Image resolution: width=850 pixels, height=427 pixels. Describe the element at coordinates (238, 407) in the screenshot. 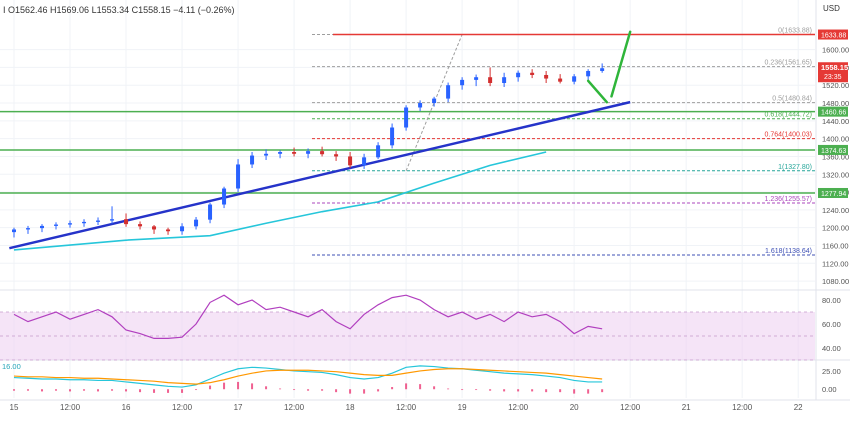

I see `x-tick-label: 17` at that location.